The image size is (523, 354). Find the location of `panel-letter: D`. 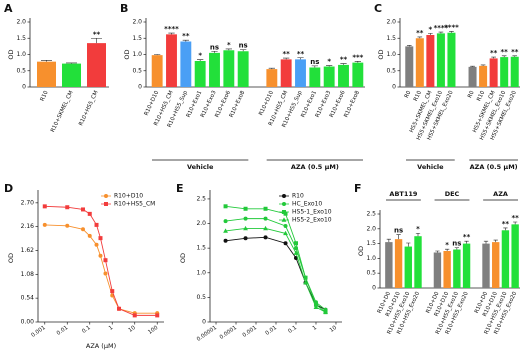

panel-letter: D is located at coordinates (8, 188).